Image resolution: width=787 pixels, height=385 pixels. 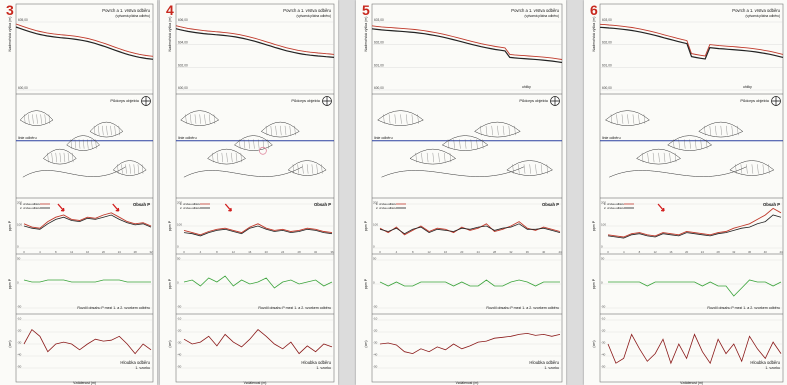 What do you see at coordinates (366, 34) in the screenshot?
I see `elevation-axis-label: Nadmořská výška (m)` at bounding box center [366, 34].